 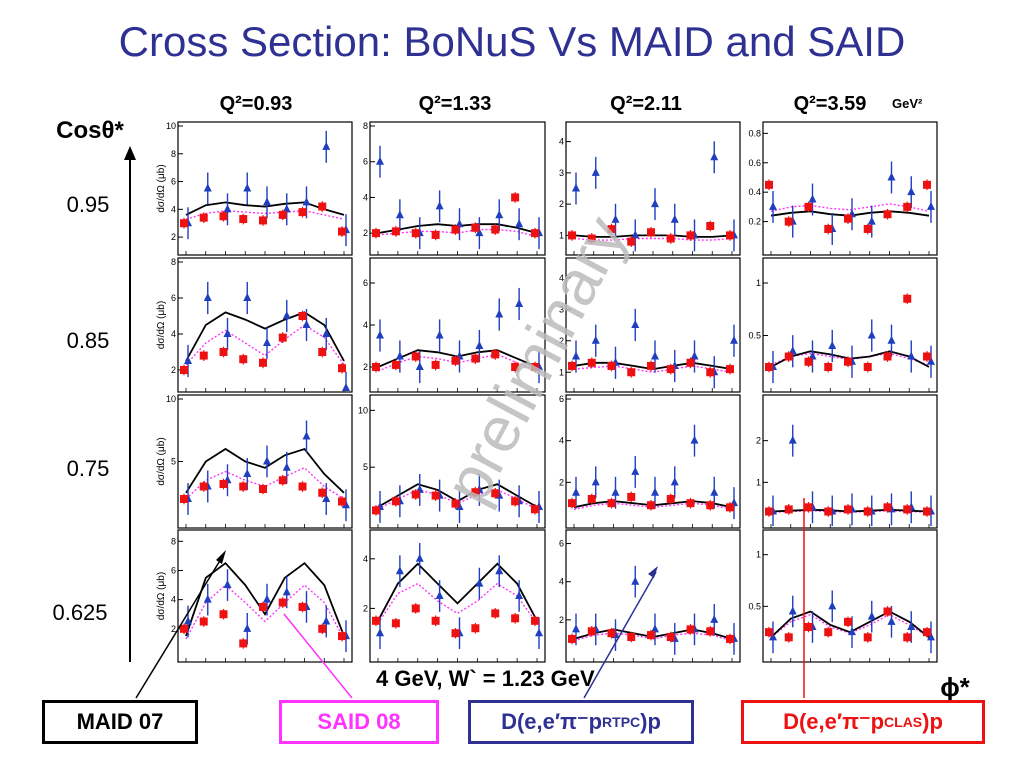 I want to click on y-tick-label: 5, so click(x=173, y=462).